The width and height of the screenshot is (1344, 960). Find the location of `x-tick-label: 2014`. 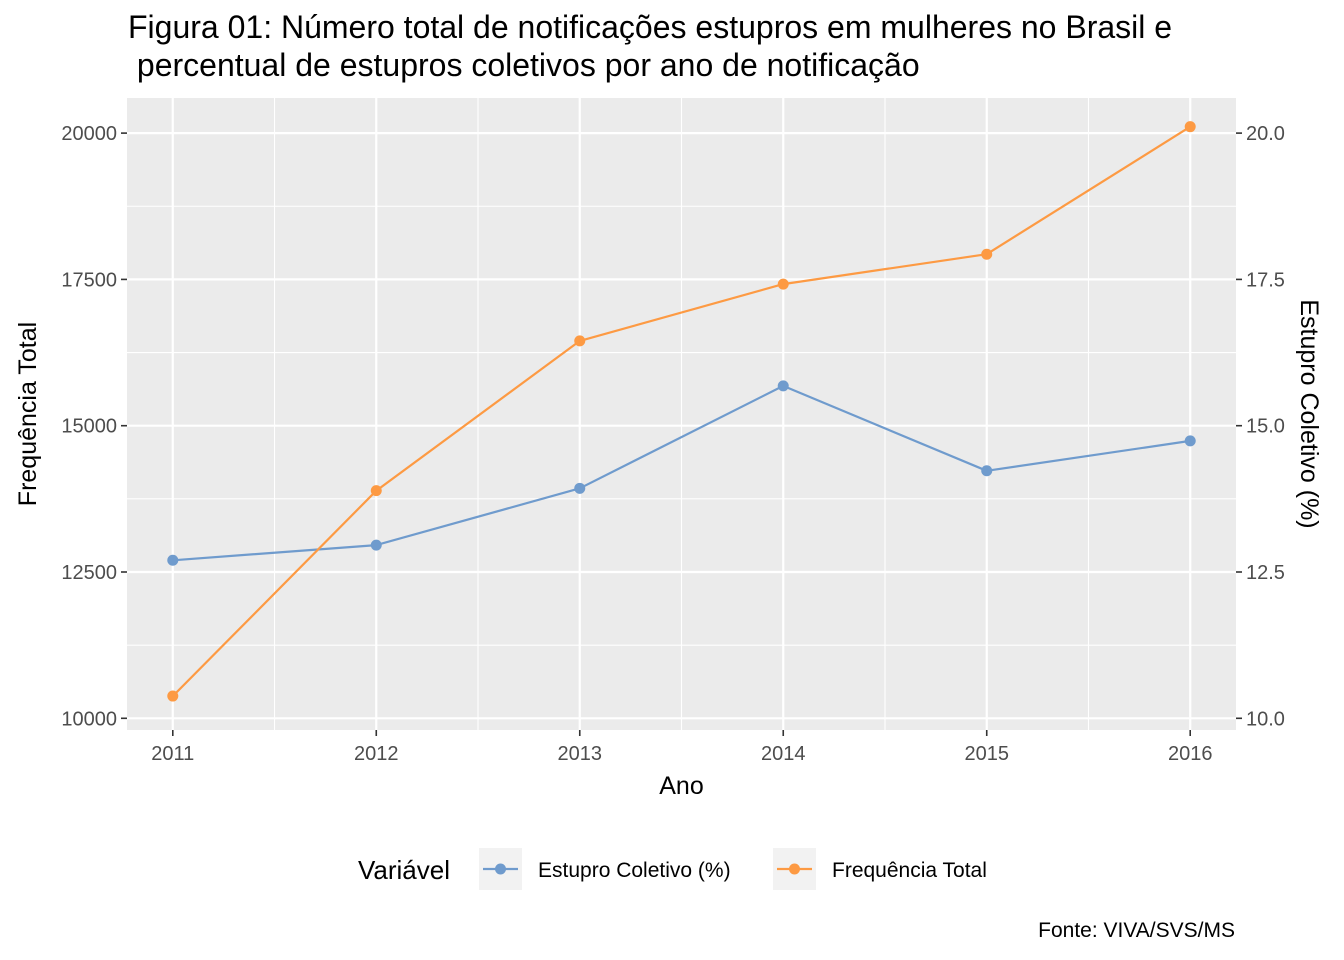

x-tick-label: 2014 is located at coordinates (783, 754).